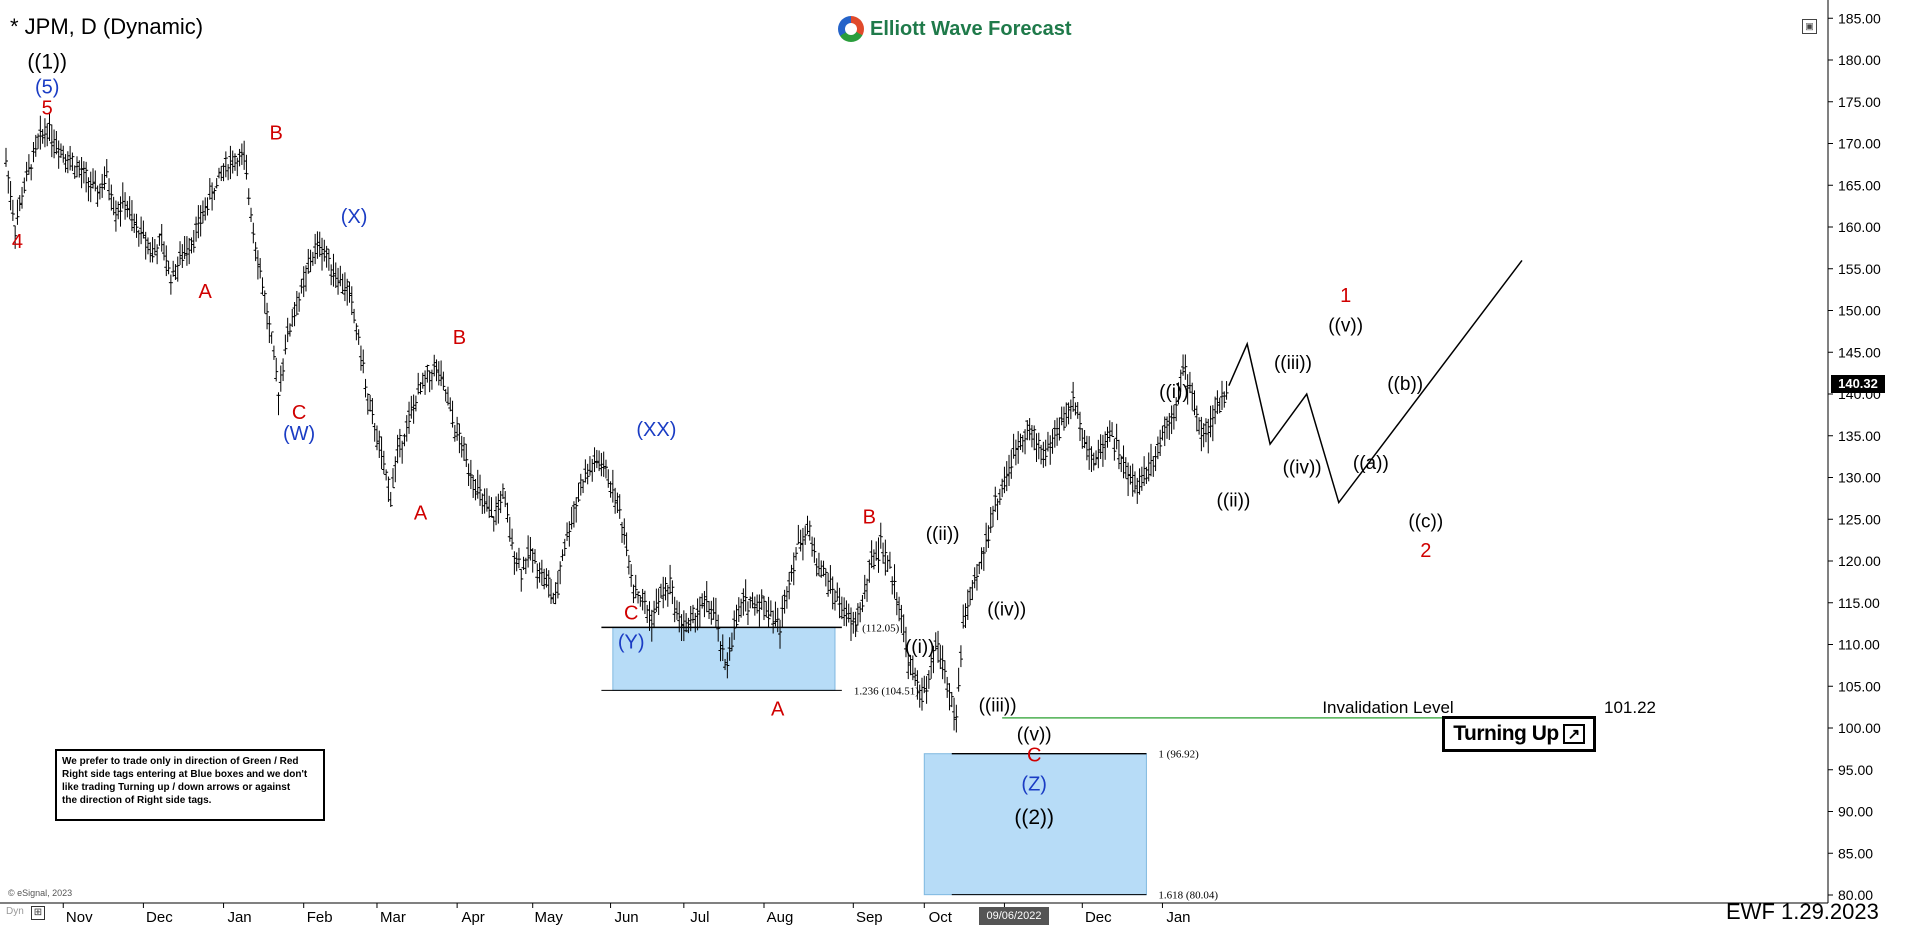 The image size is (1912, 933). I want to click on wave-label: (W), so click(299, 434).